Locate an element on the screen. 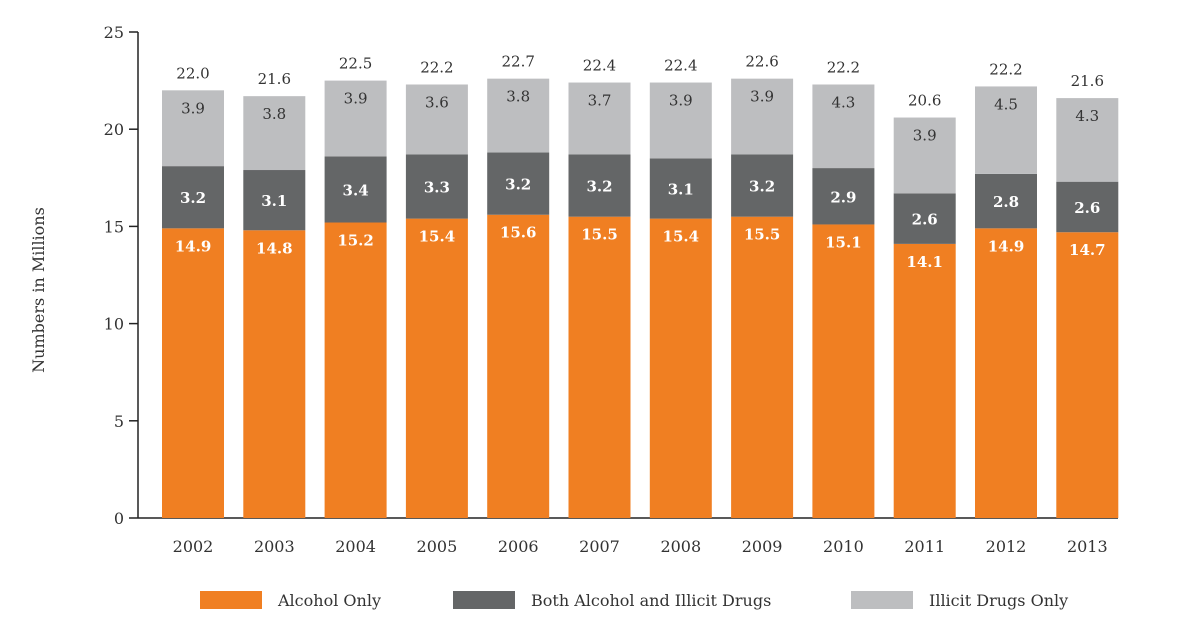  data-label: 3.3 is located at coordinates (437, 188).